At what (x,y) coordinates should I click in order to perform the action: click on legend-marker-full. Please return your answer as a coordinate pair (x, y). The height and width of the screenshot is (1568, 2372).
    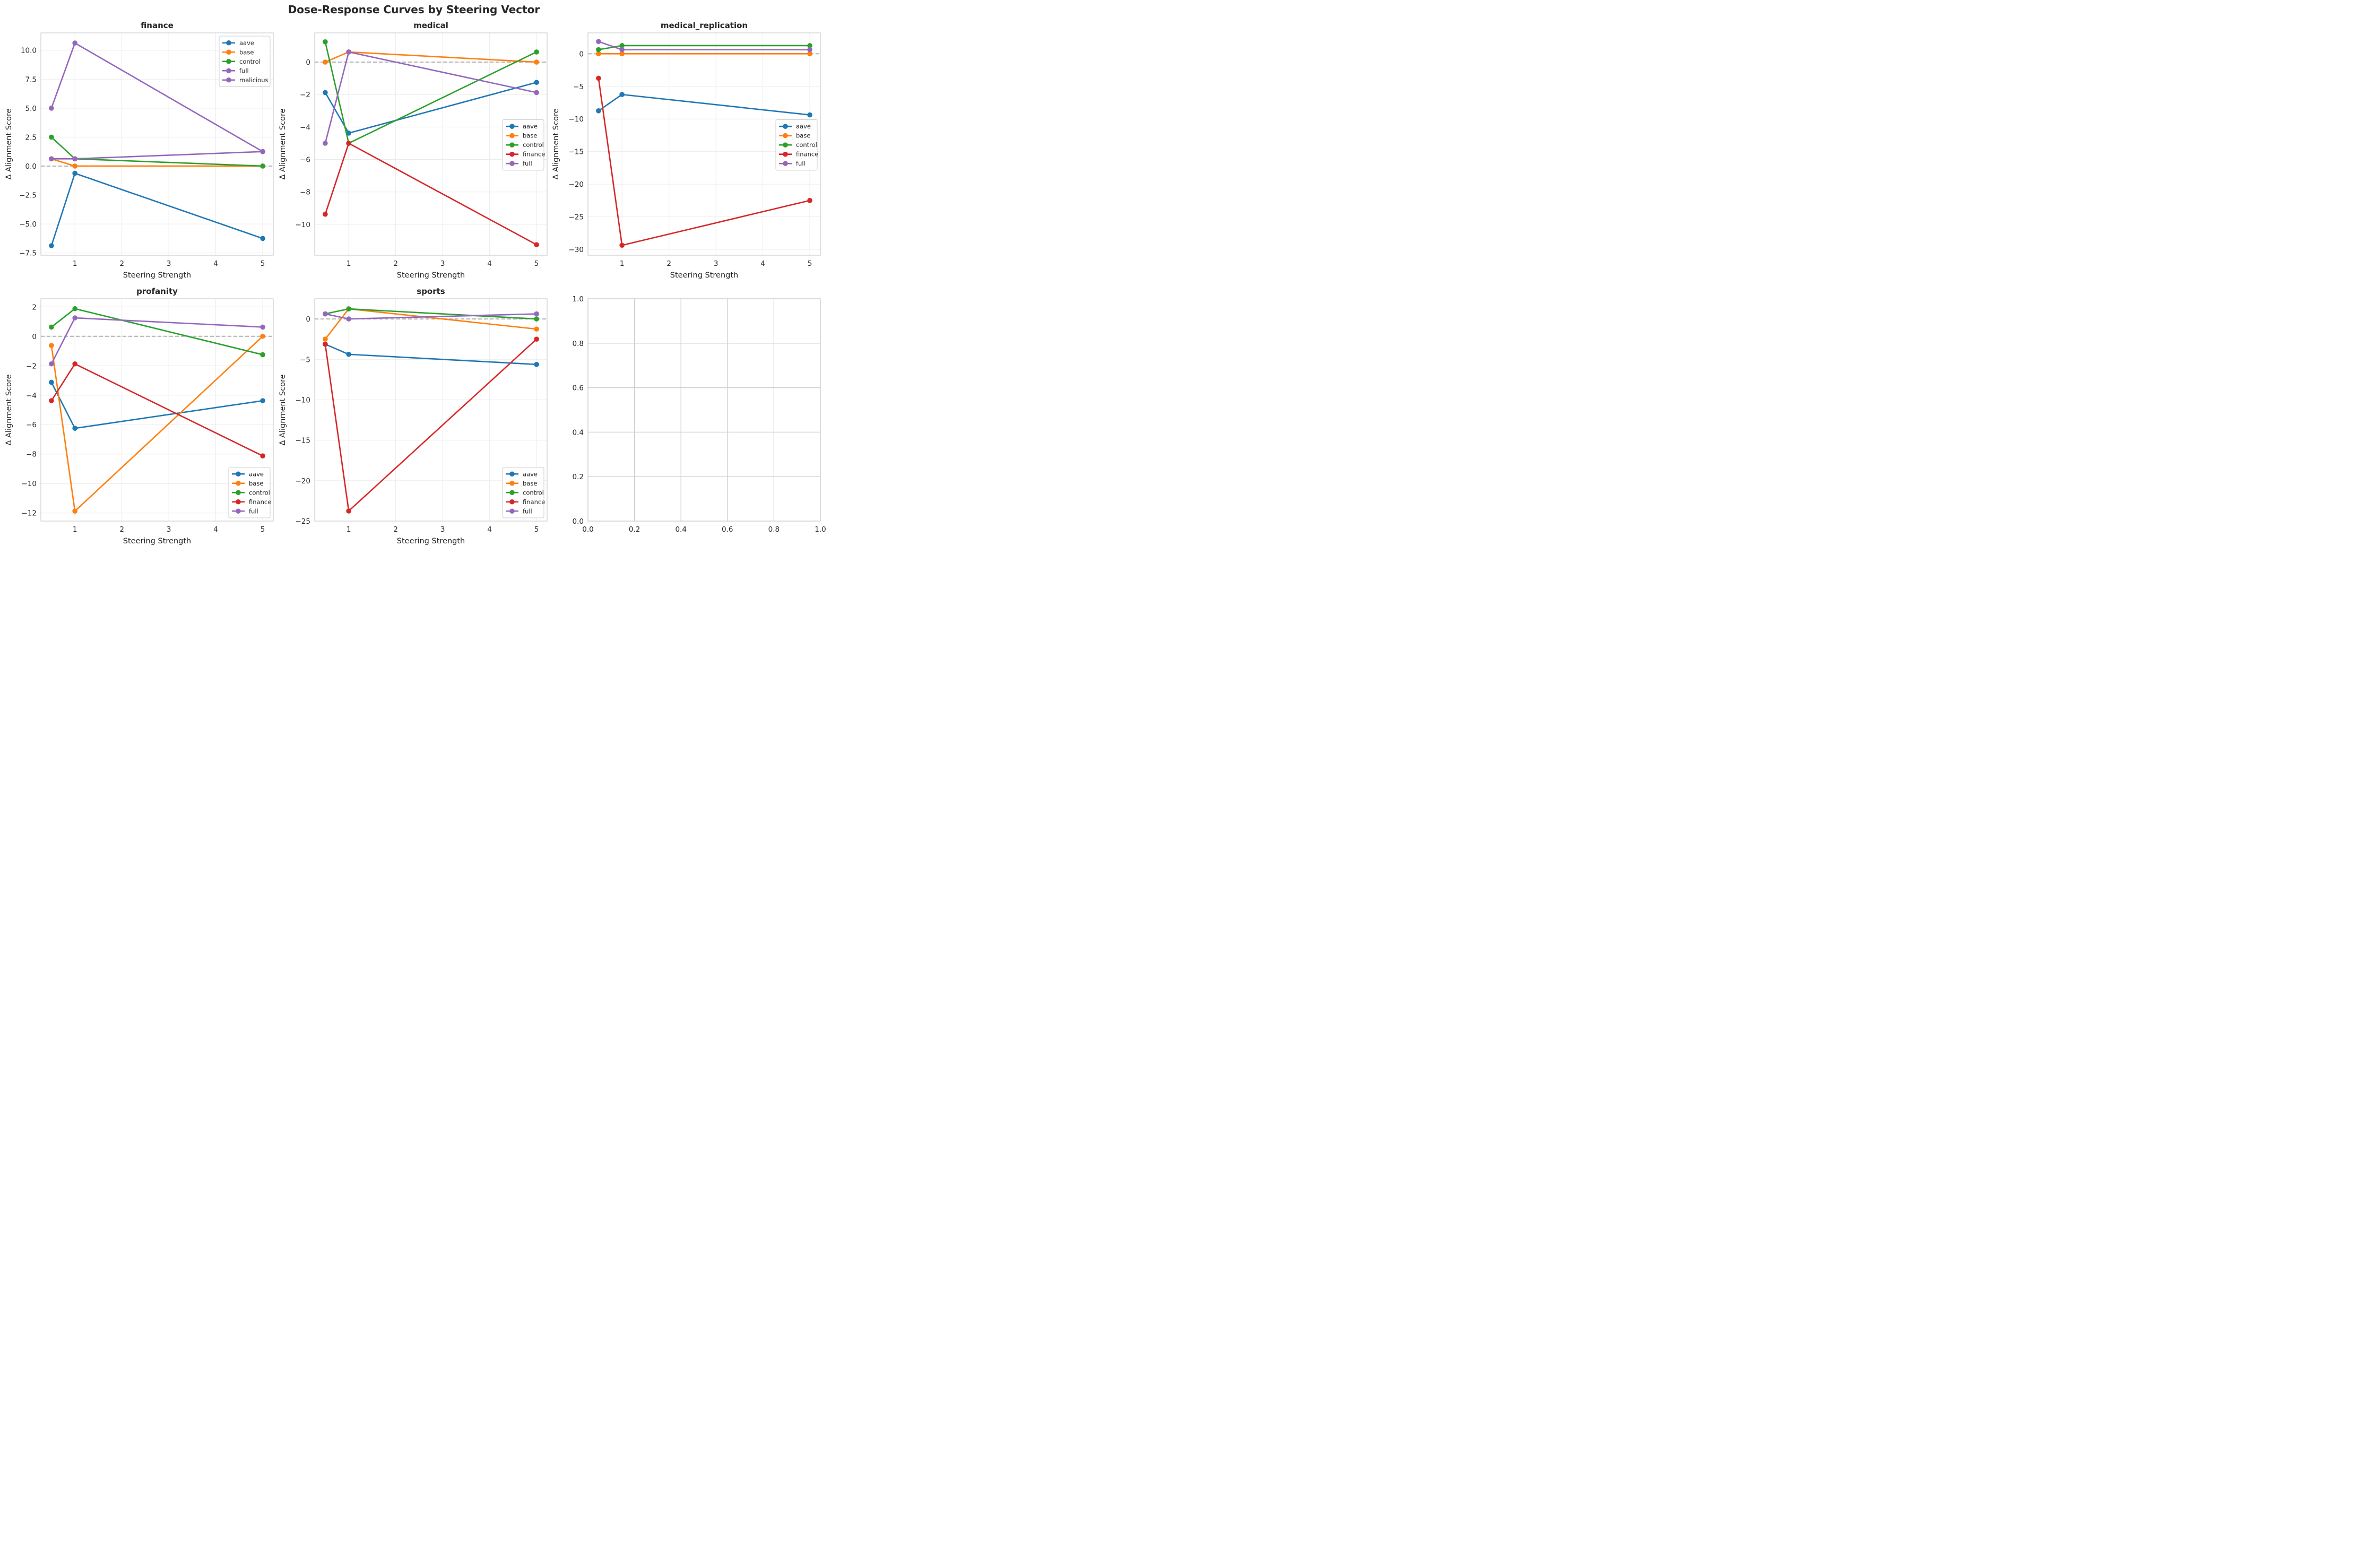
    Looking at the image, I should click on (512, 511).